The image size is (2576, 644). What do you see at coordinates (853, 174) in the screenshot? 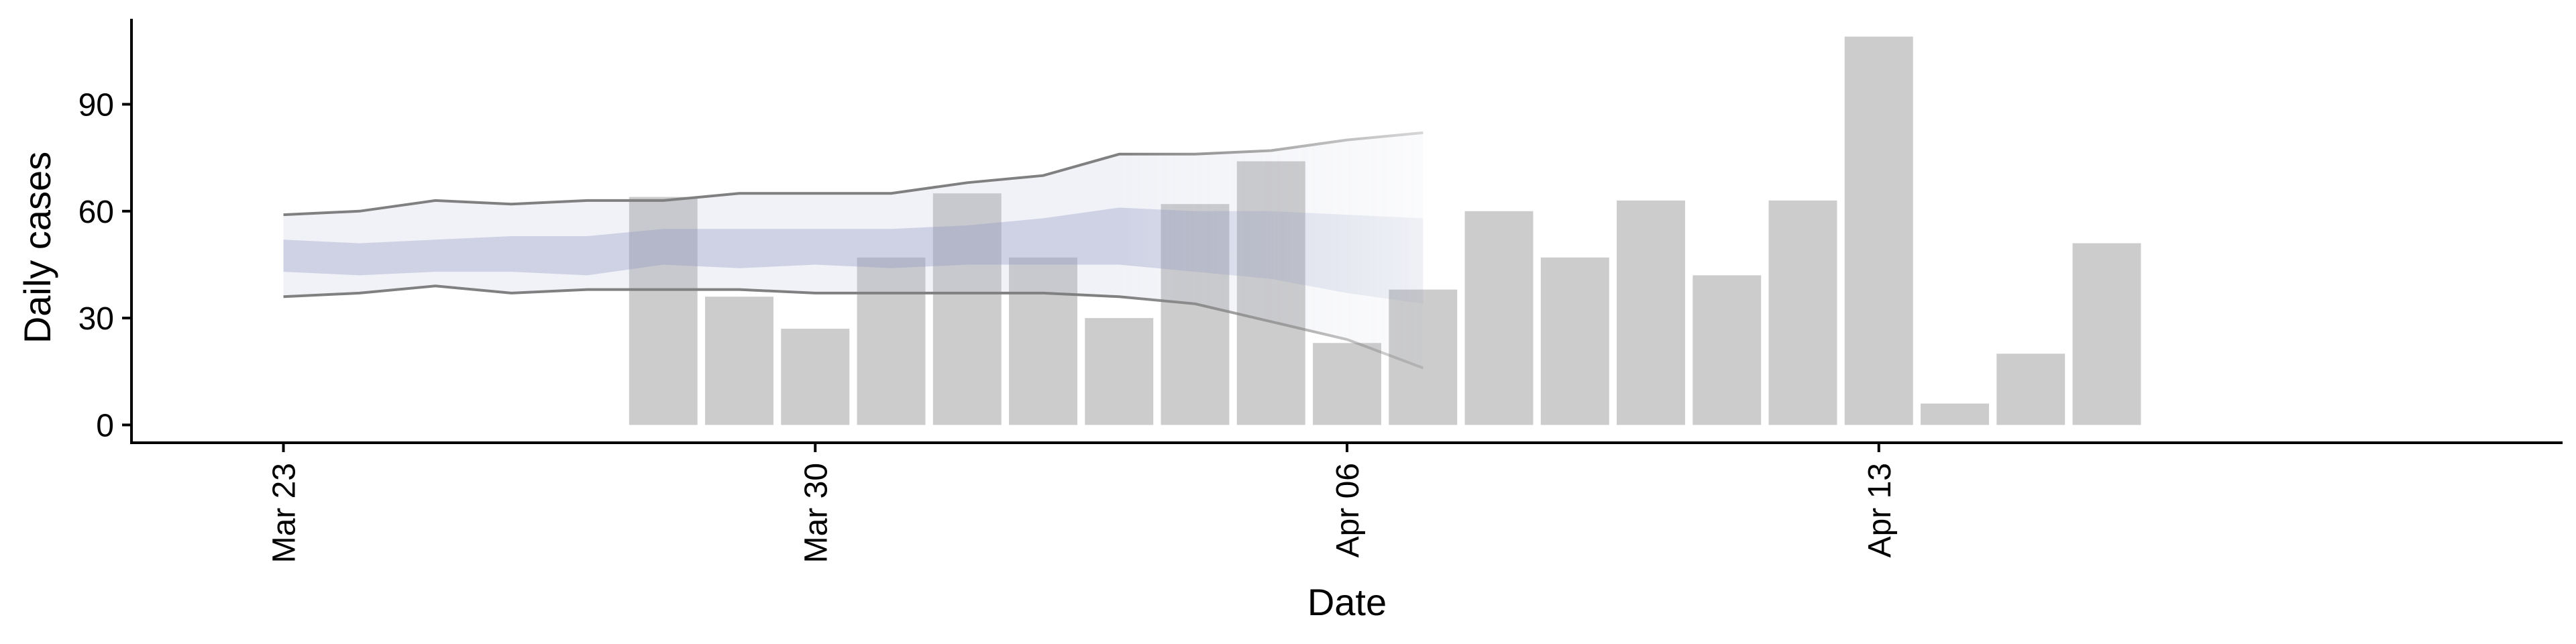
I see `forecast-upper-line` at bounding box center [853, 174].